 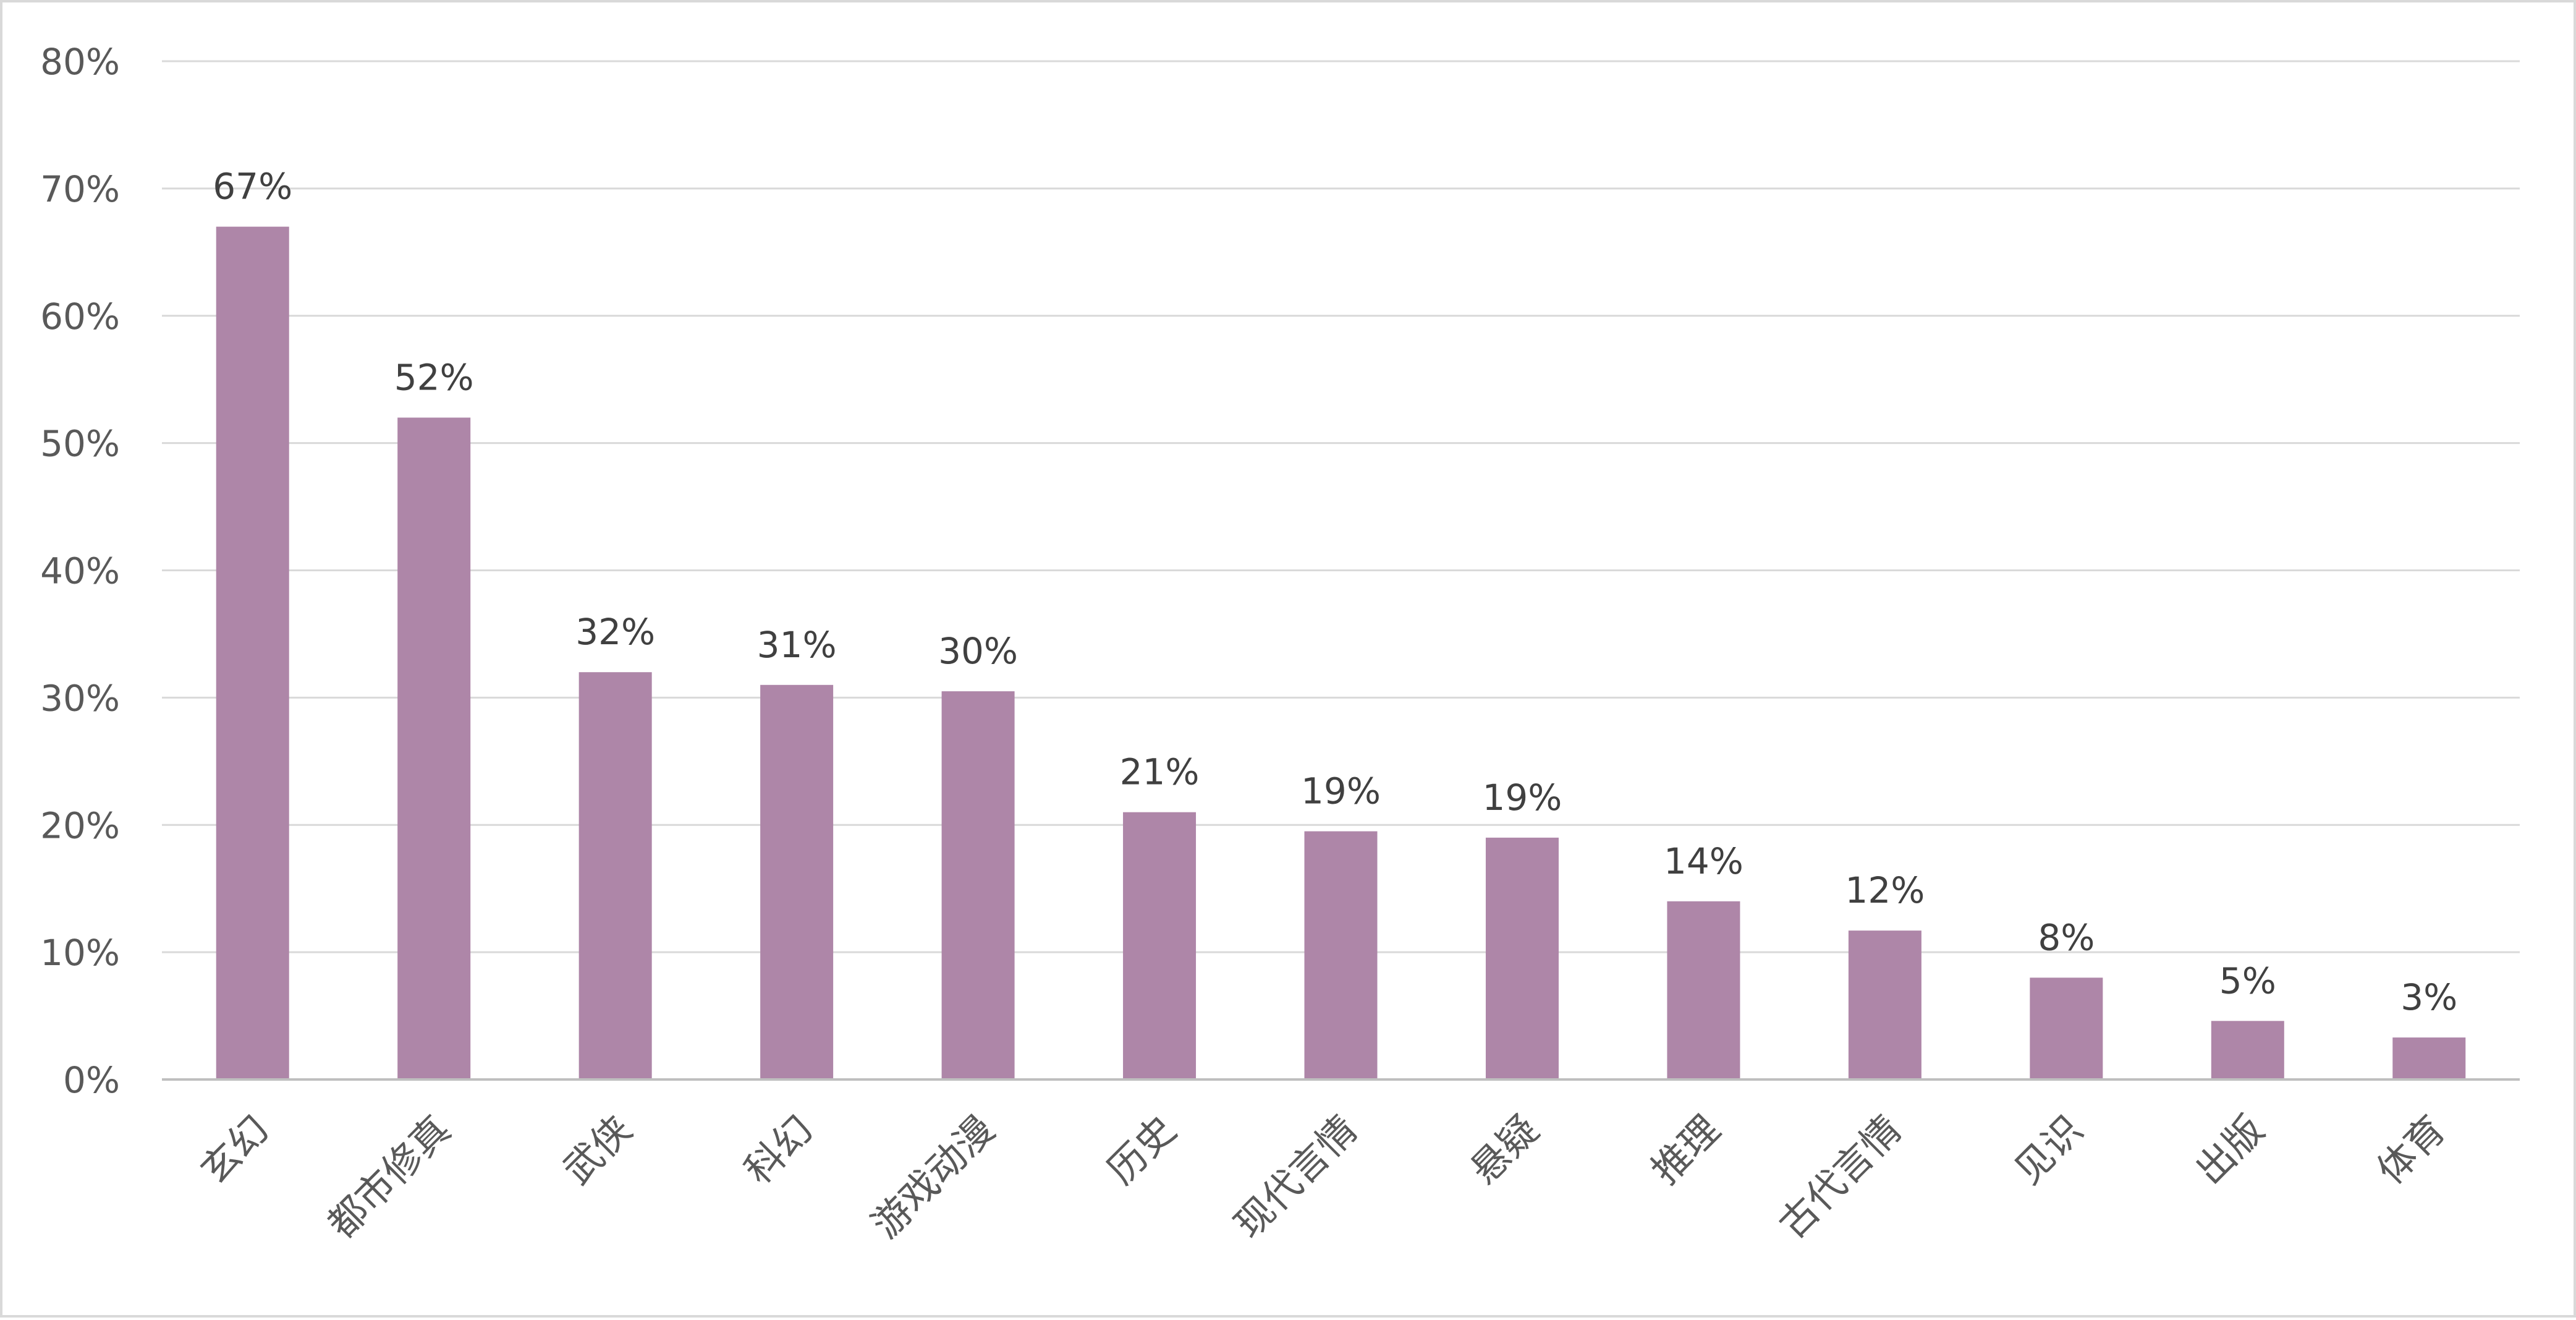 What do you see at coordinates (2066, 937) in the screenshot?
I see `data-label: 8%` at bounding box center [2066, 937].